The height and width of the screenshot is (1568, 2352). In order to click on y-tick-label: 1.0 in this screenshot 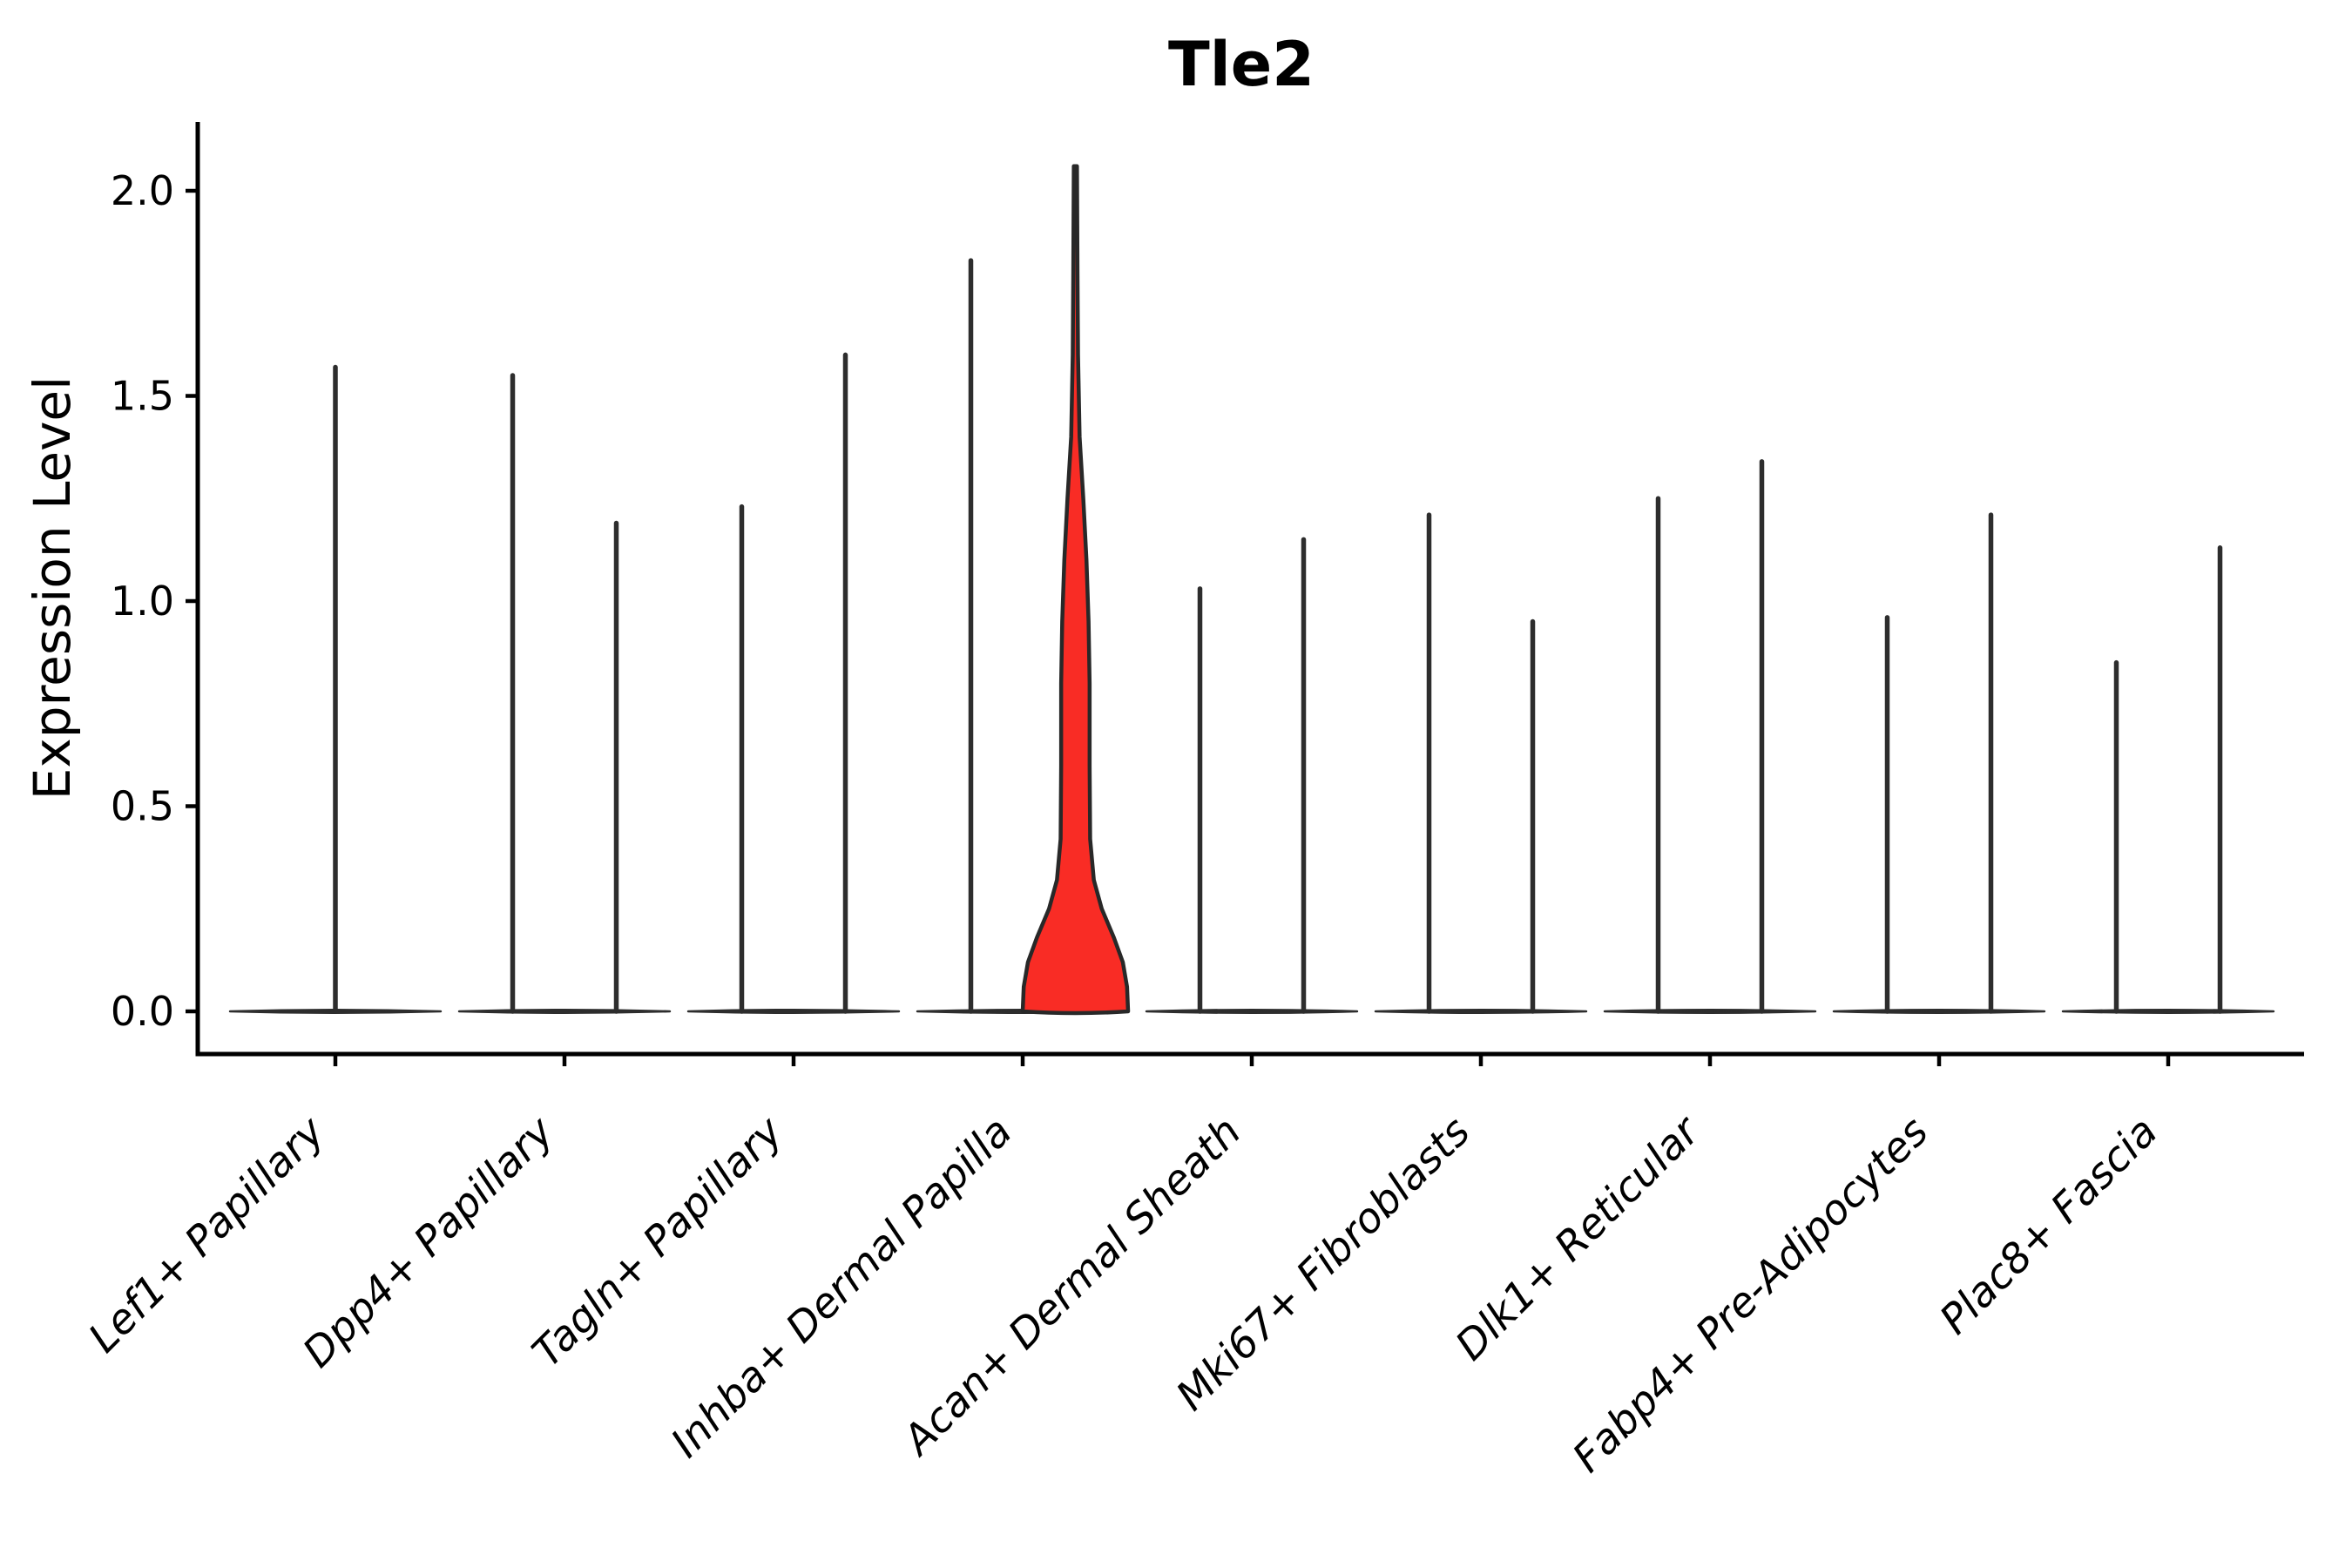, I will do `click(142, 601)`.